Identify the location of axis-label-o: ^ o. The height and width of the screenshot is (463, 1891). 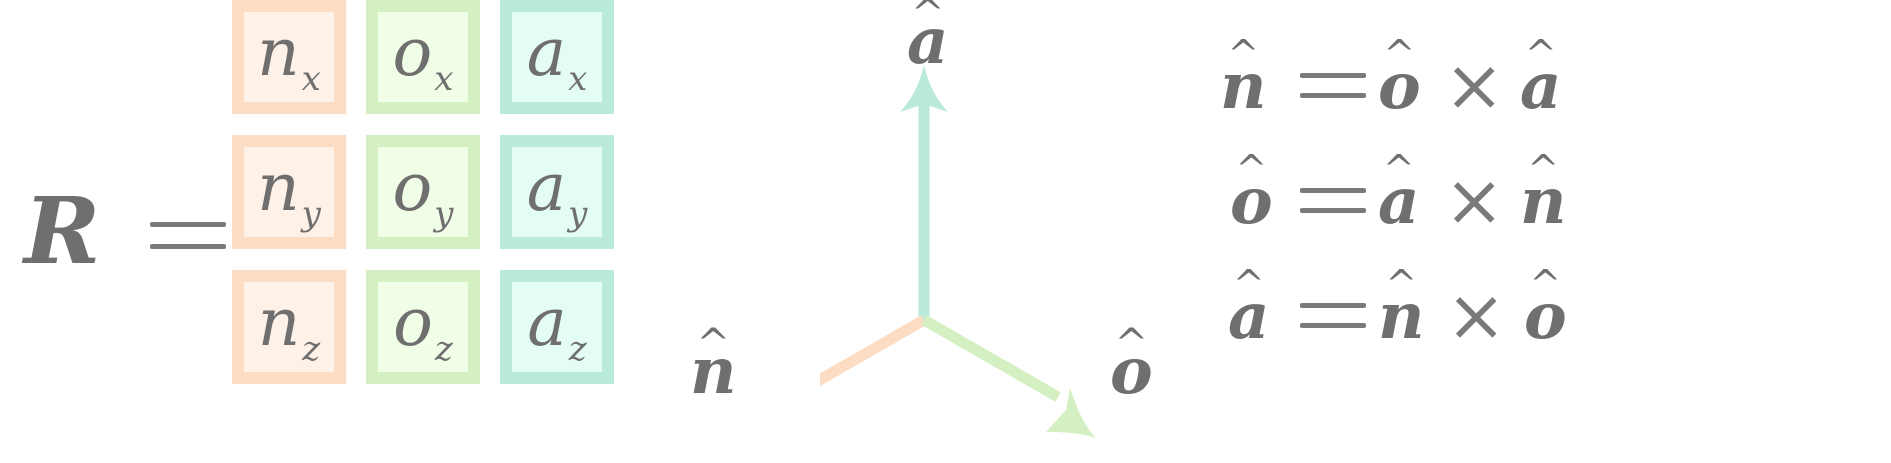
(1131, 364).